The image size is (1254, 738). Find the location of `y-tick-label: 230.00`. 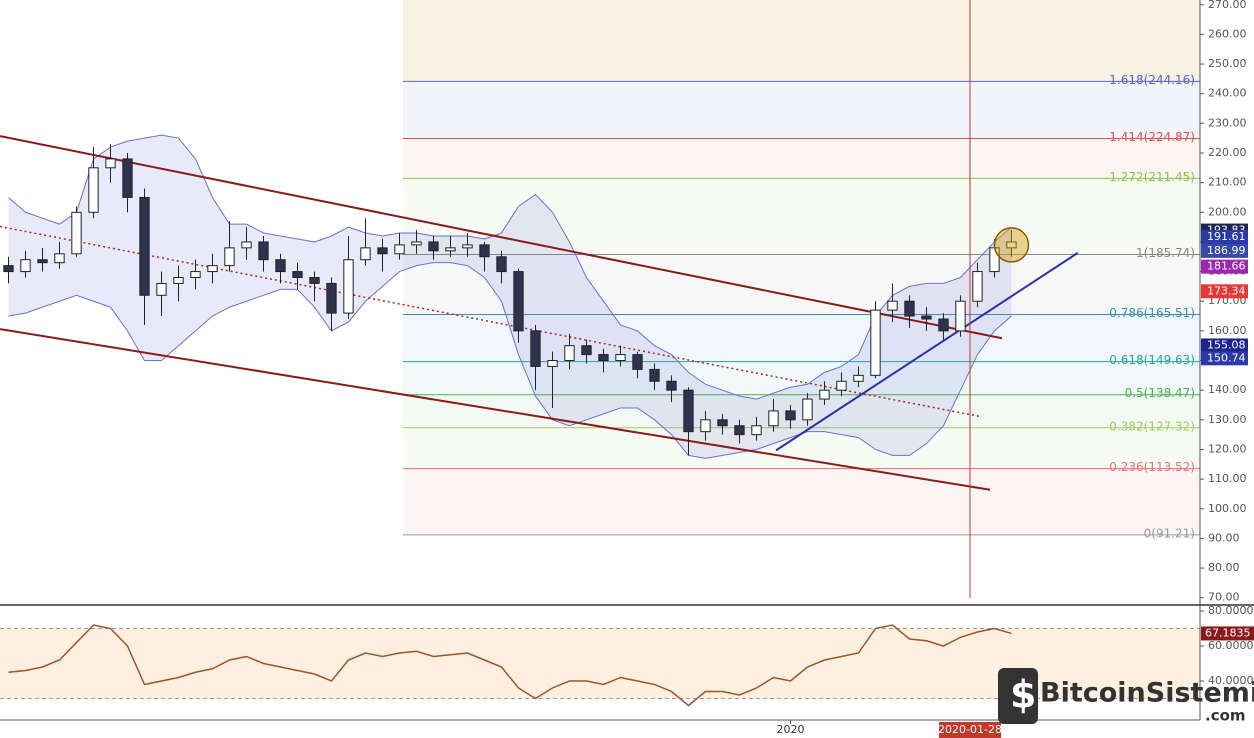

y-tick-label: 230.00 is located at coordinates (1227, 122).